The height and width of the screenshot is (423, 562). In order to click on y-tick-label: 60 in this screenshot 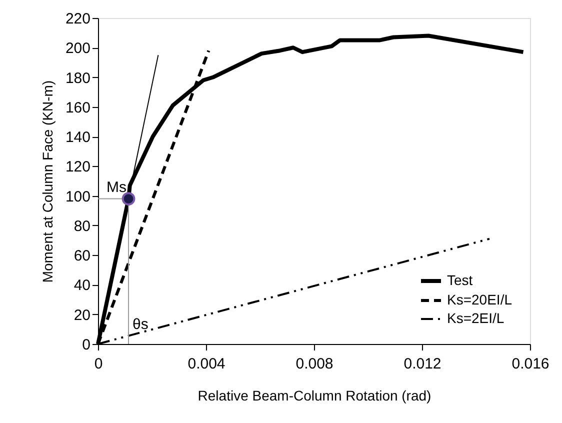, I will do `click(82, 256)`.